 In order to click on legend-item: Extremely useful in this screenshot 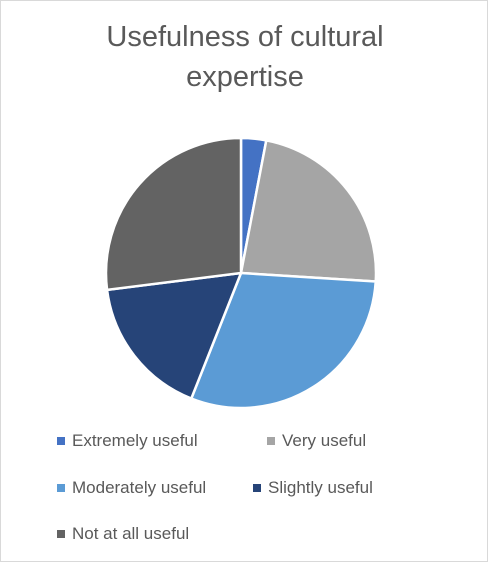, I will do `click(127, 441)`.